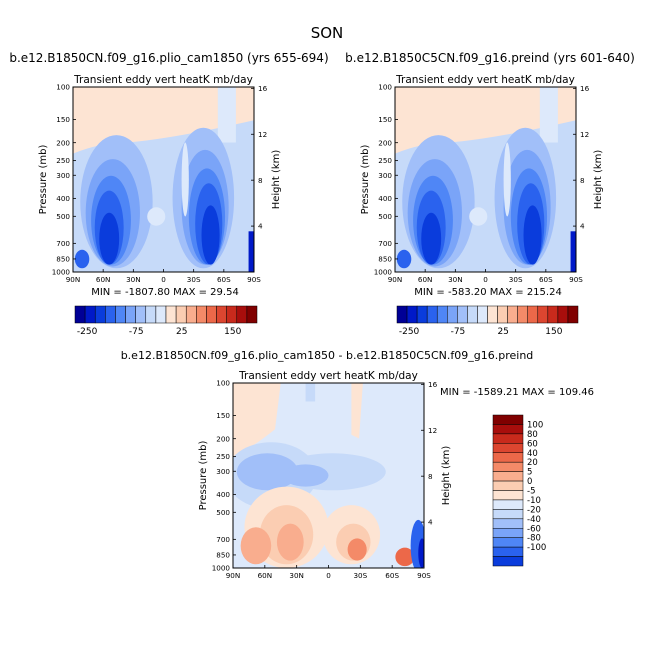  What do you see at coordinates (534, 520) in the screenshot?
I see `colorbar-label: -40` at bounding box center [534, 520].